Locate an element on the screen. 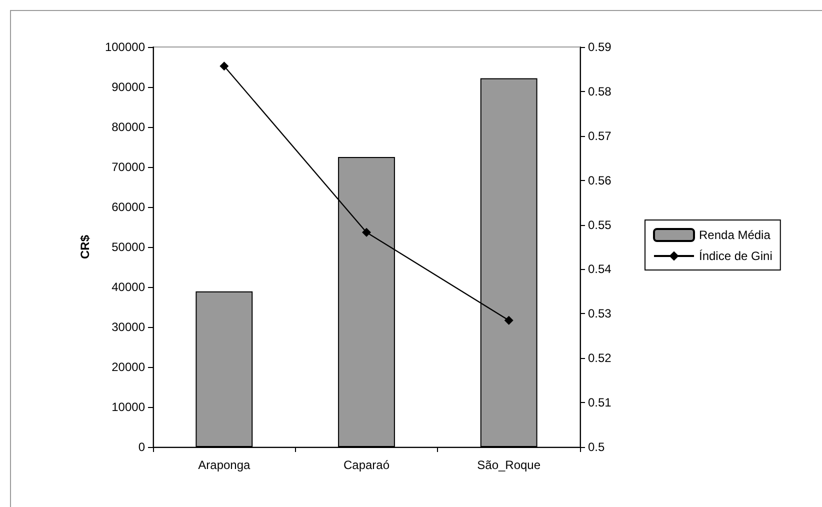 This screenshot has height=507, width=822. y2-tick-label: 0.52 is located at coordinates (600, 358).